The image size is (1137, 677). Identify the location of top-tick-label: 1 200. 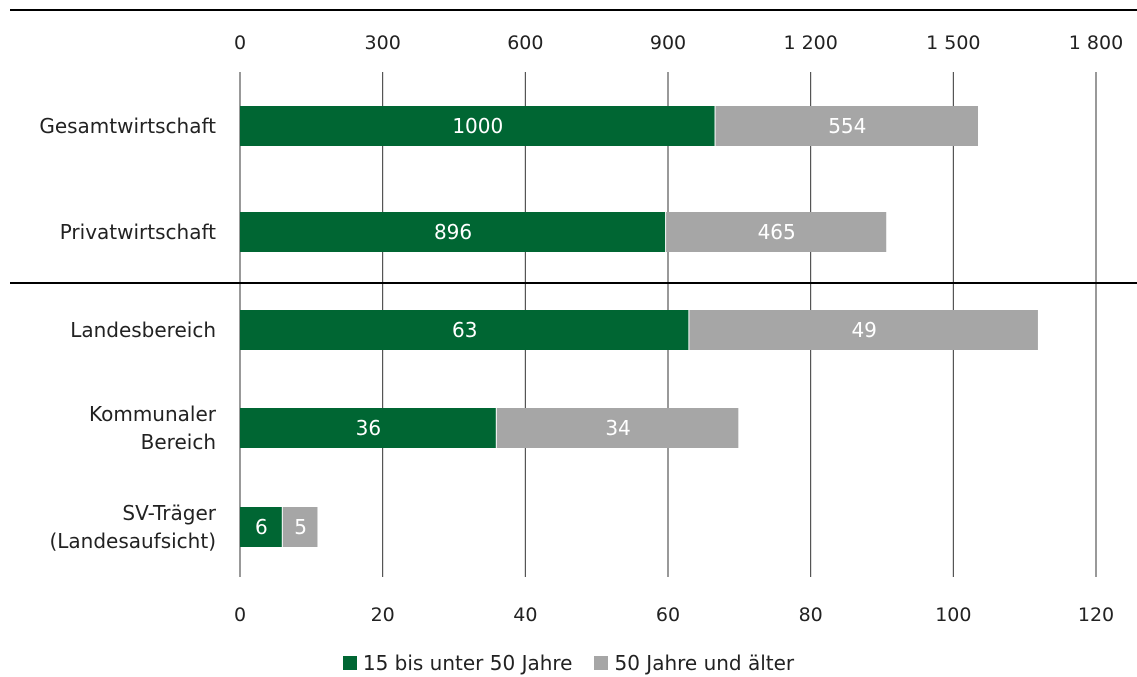
(810, 43).